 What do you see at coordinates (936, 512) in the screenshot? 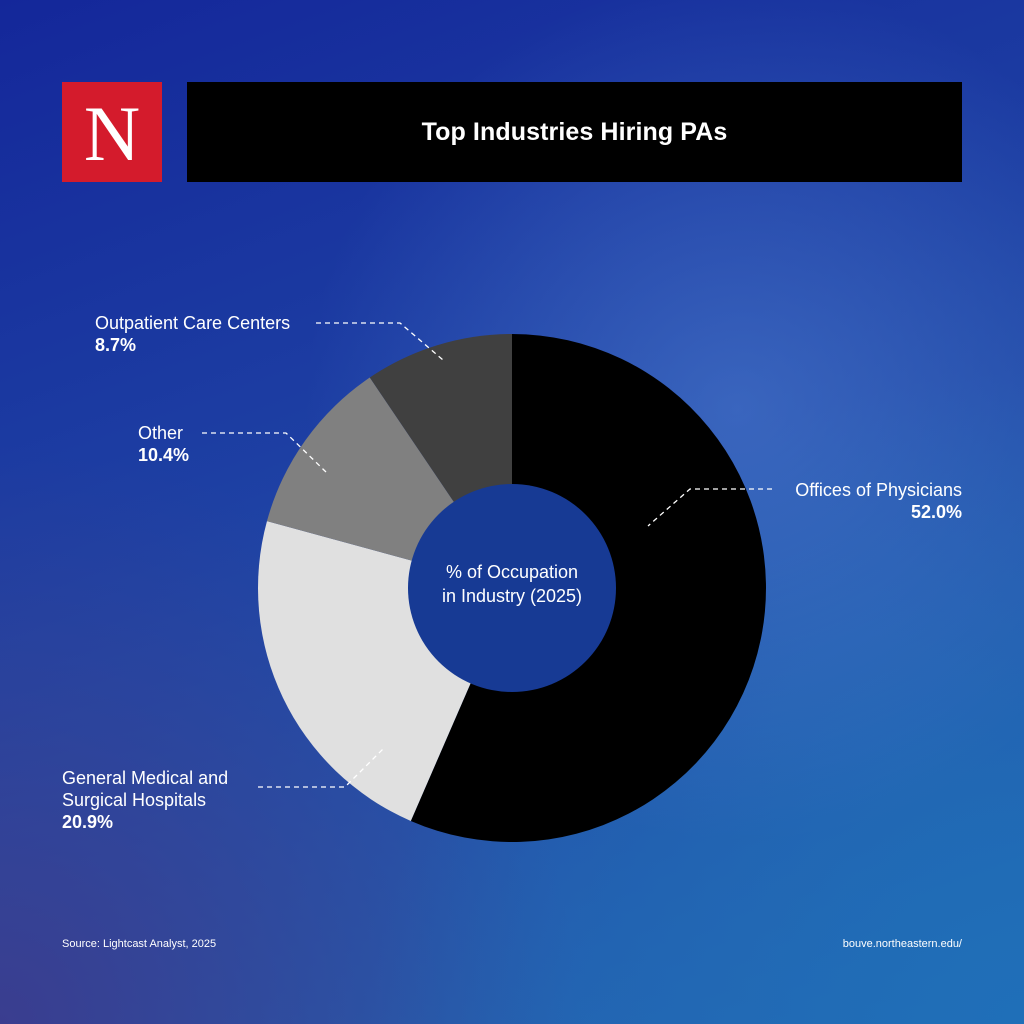
I see `slice-label-value: 52.0%` at bounding box center [936, 512].